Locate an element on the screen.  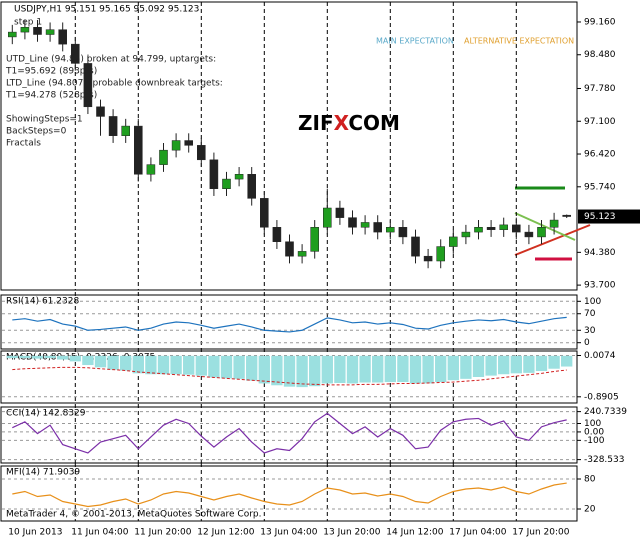
overlay-line: step 1 is located at coordinates (28, 23).